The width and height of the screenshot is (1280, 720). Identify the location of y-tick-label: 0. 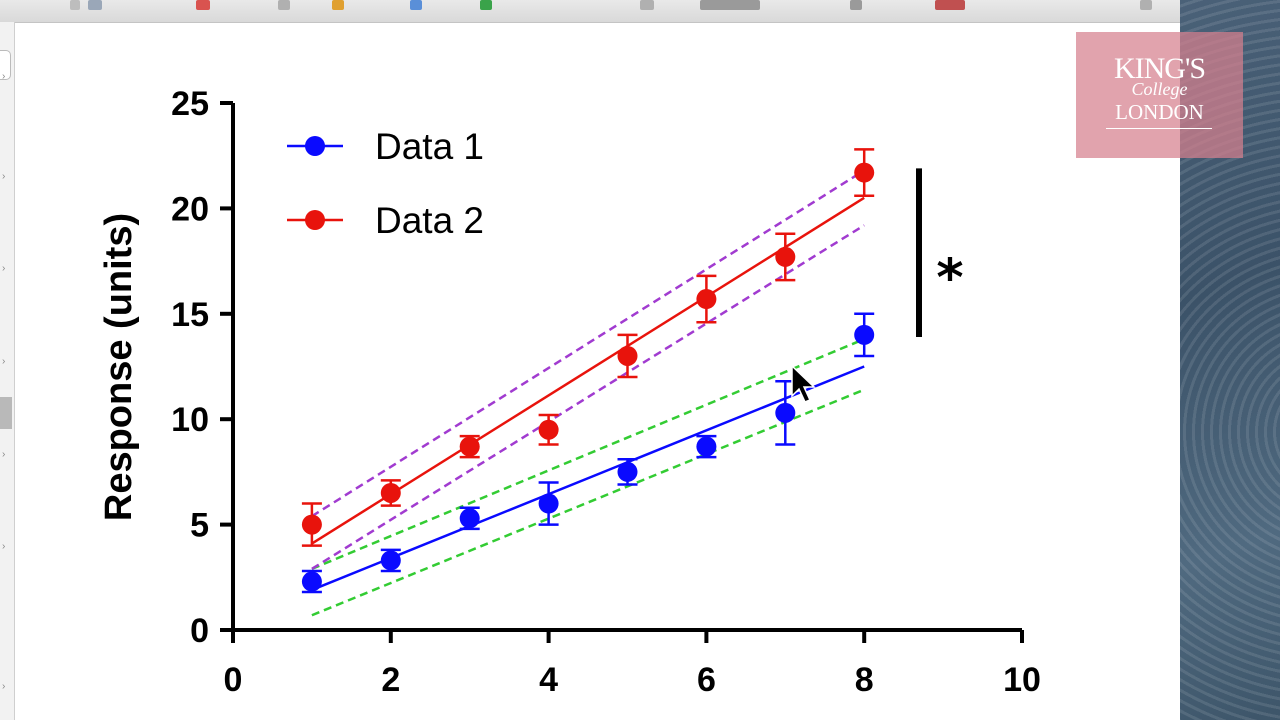
(199, 631).